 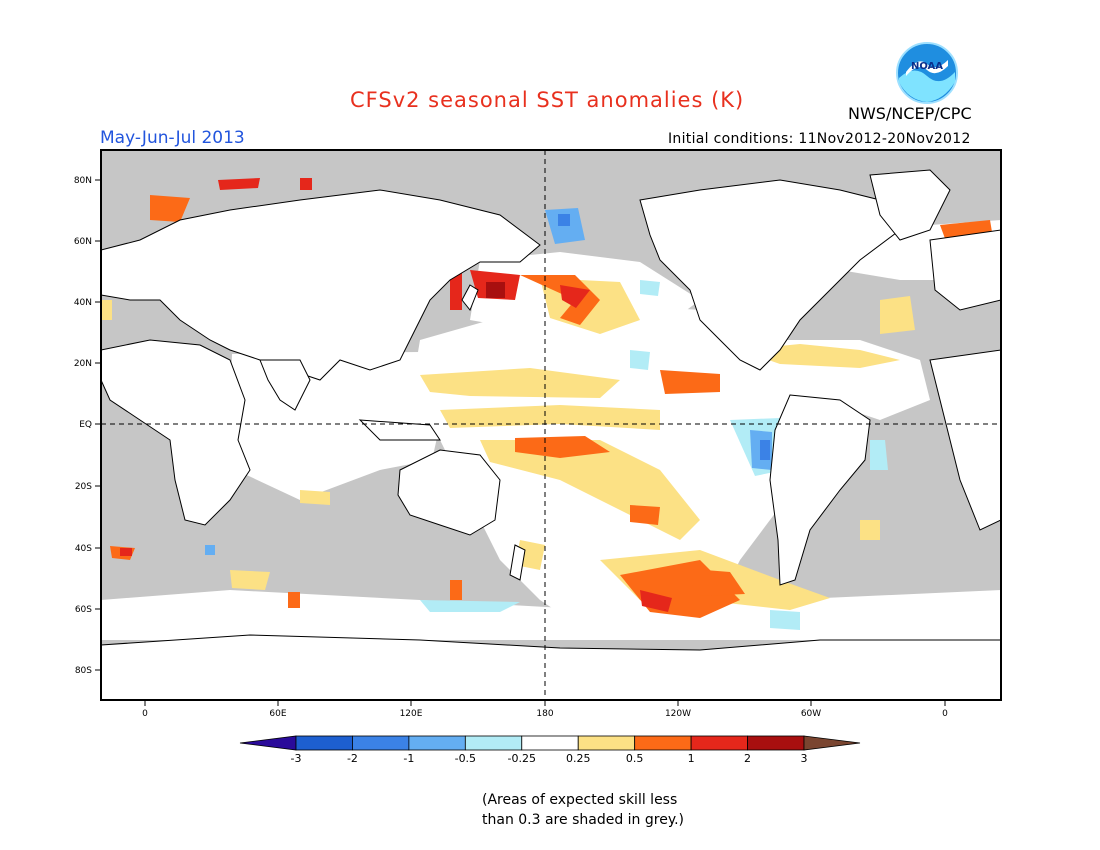 I want to click on colorbar-right-arrow, so click(x=832, y=743).